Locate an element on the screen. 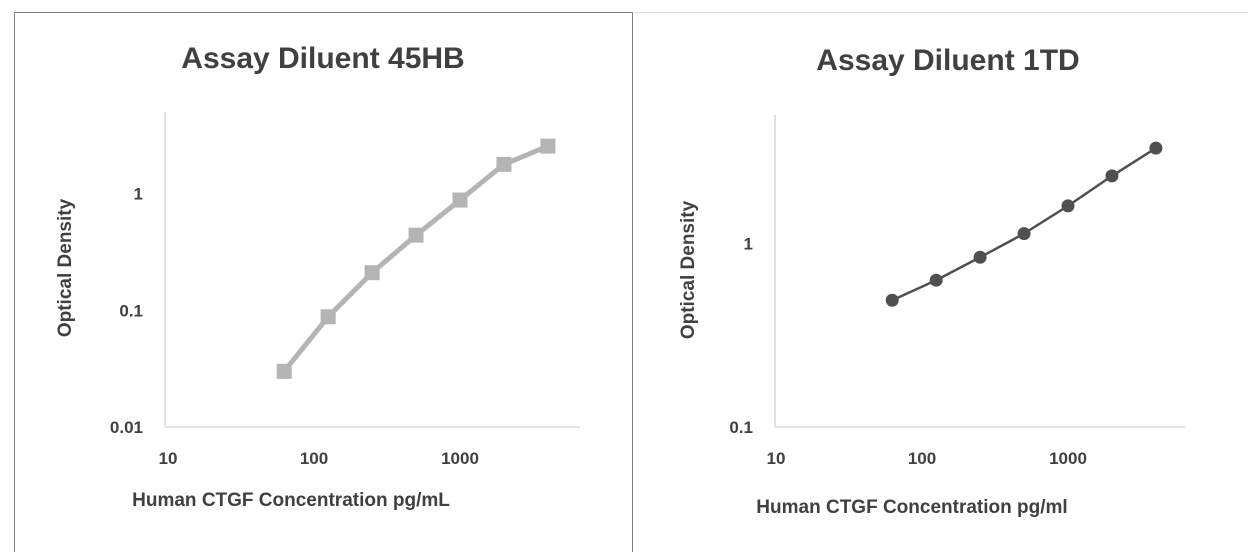 The image size is (1248, 552). y-tick-label: 0.01 is located at coordinates (126, 427).